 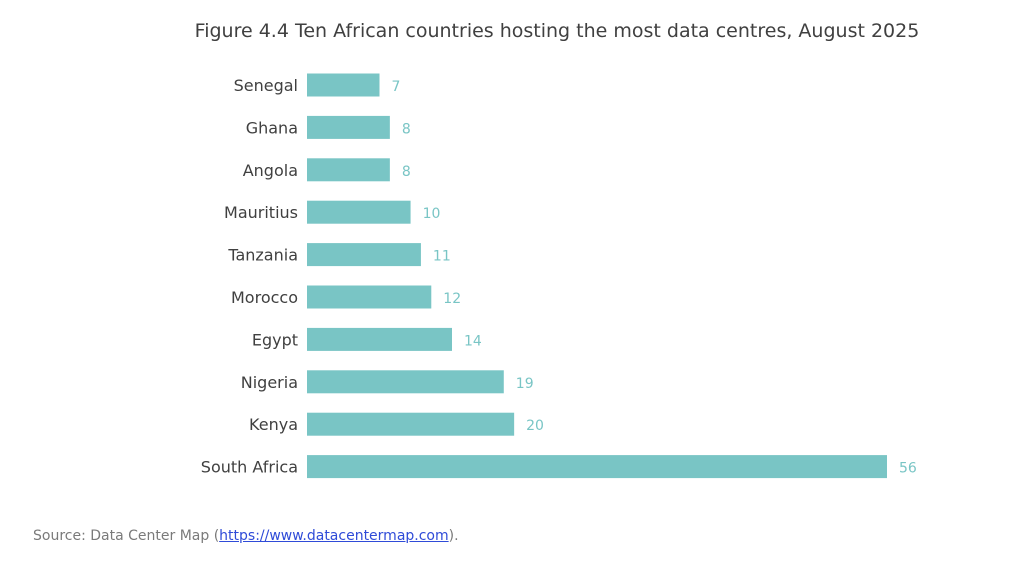 What do you see at coordinates (269, 382) in the screenshot?
I see `category-label: Nigeria` at bounding box center [269, 382].